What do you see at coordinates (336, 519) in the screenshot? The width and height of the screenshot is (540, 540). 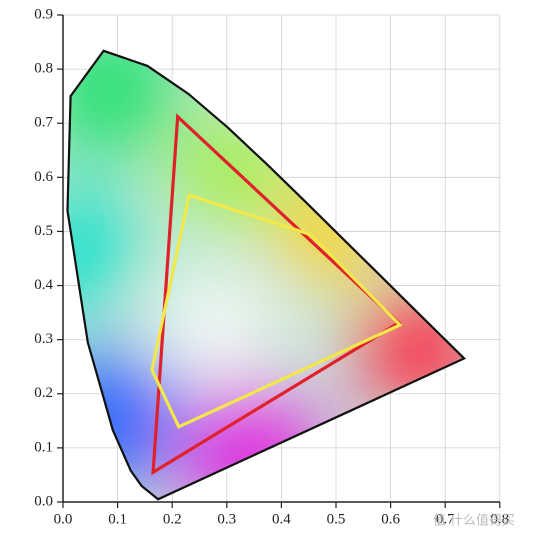 I see `x-tick-label: 0.5` at bounding box center [336, 519].